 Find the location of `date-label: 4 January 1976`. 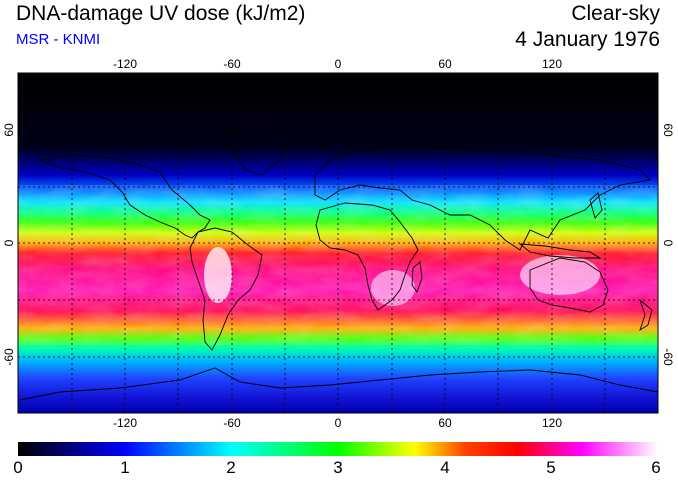

date-label: 4 January 1976 is located at coordinates (587, 39).